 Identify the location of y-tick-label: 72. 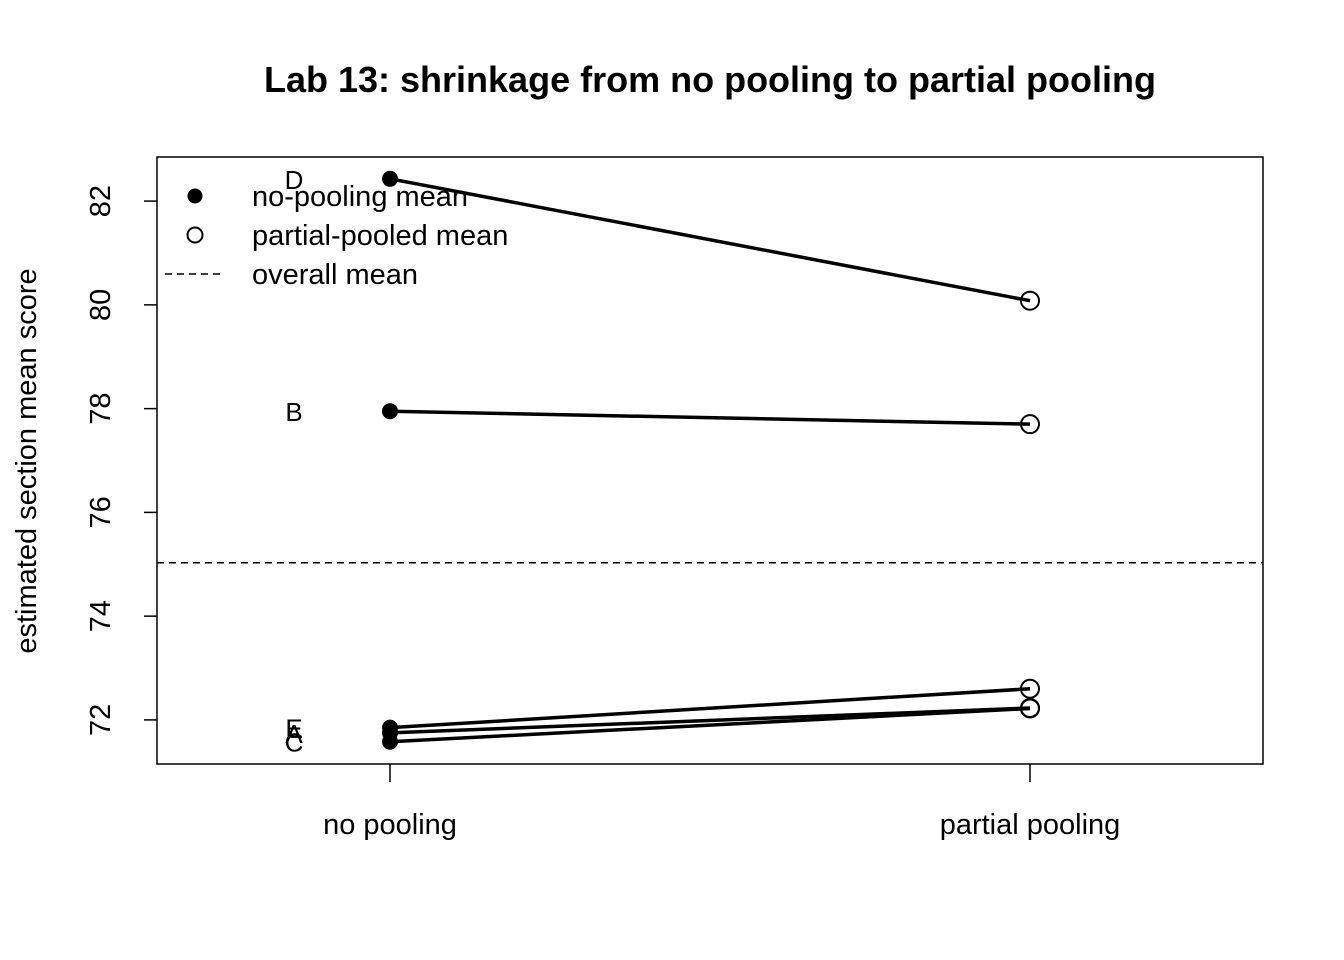
(101, 720).